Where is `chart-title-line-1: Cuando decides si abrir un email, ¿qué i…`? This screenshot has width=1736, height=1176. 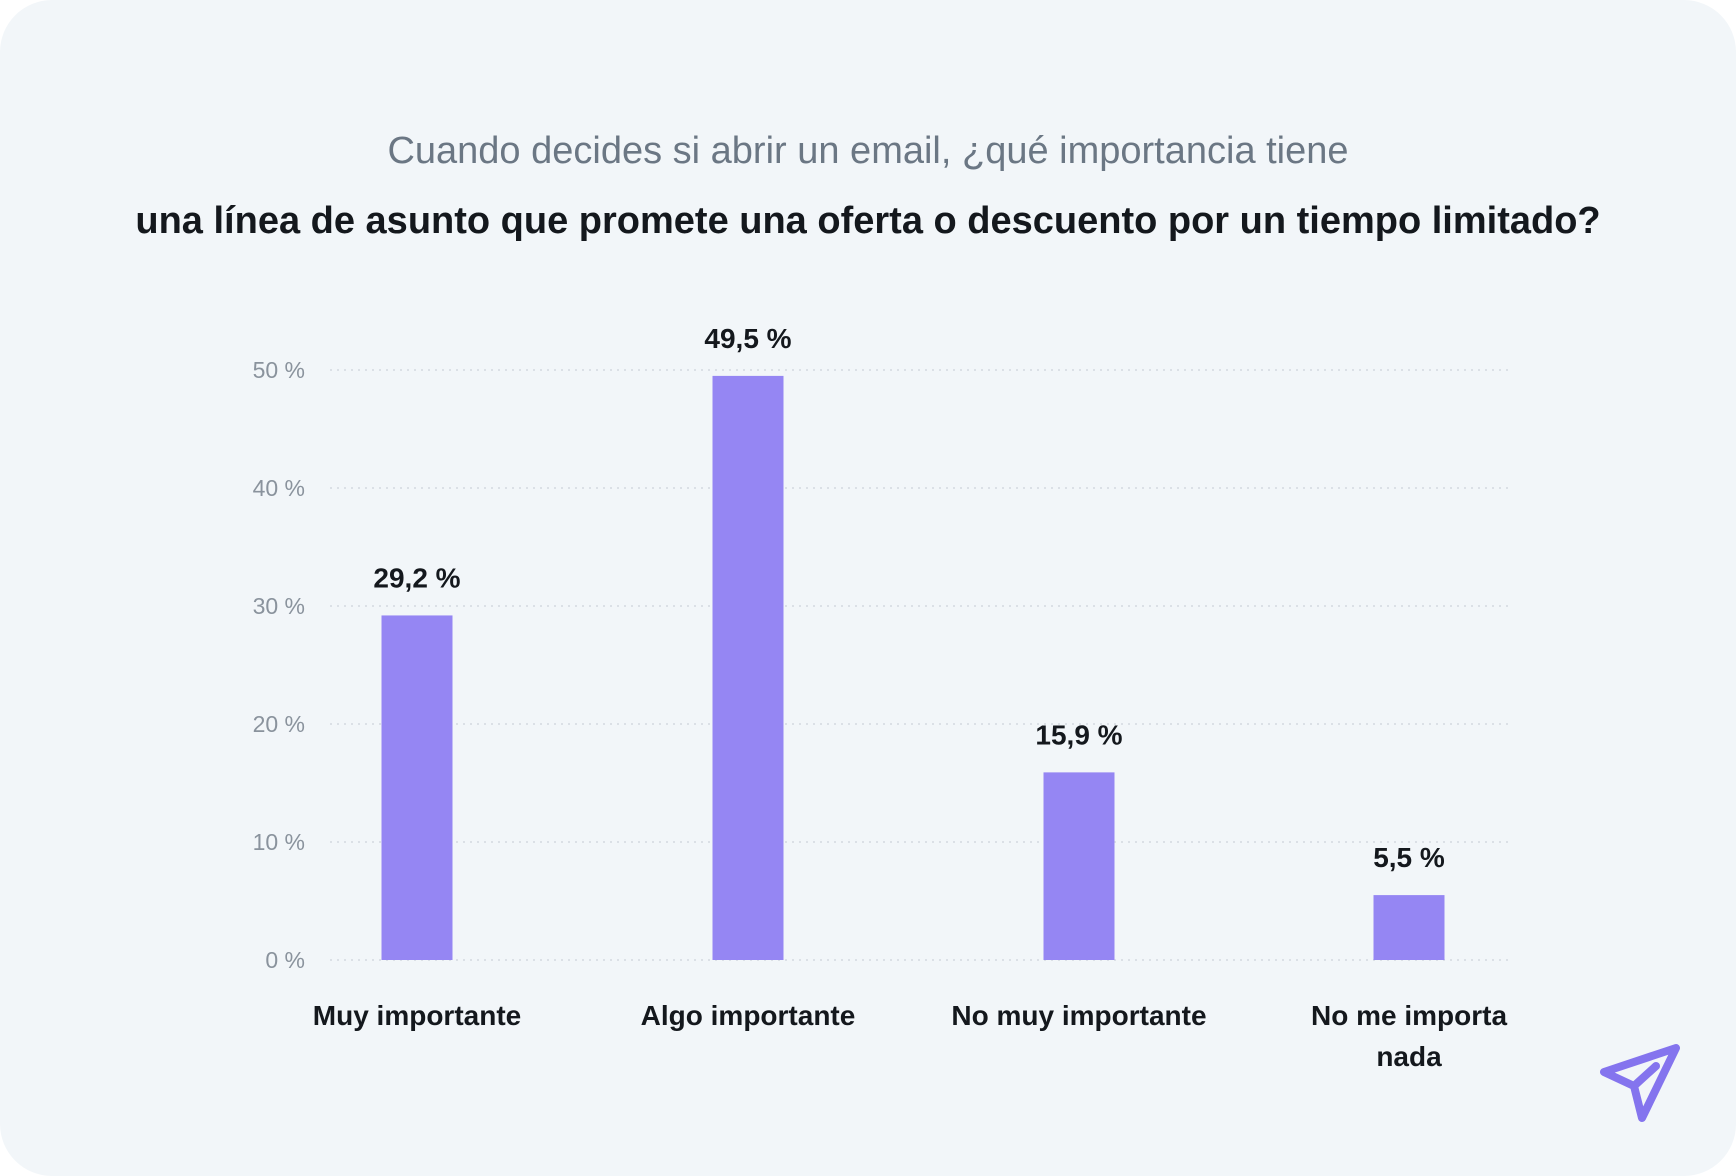 chart-title-line-1: Cuando decides si abrir un email, ¿qué i… is located at coordinates (868, 151).